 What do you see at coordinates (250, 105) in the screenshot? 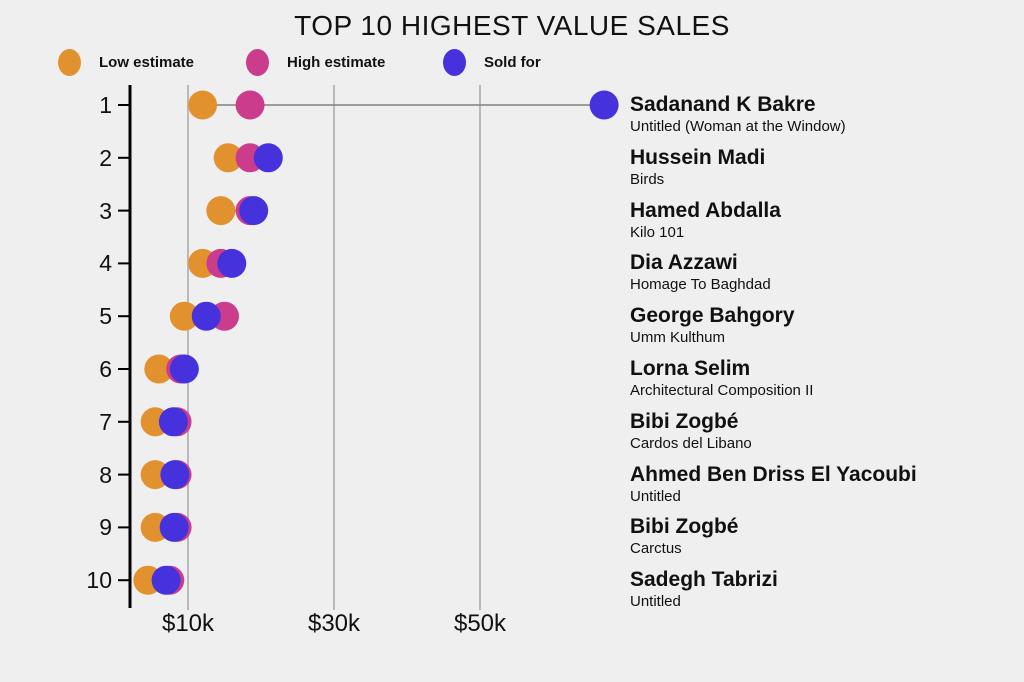
I see `high-estimate-dot` at bounding box center [250, 105].